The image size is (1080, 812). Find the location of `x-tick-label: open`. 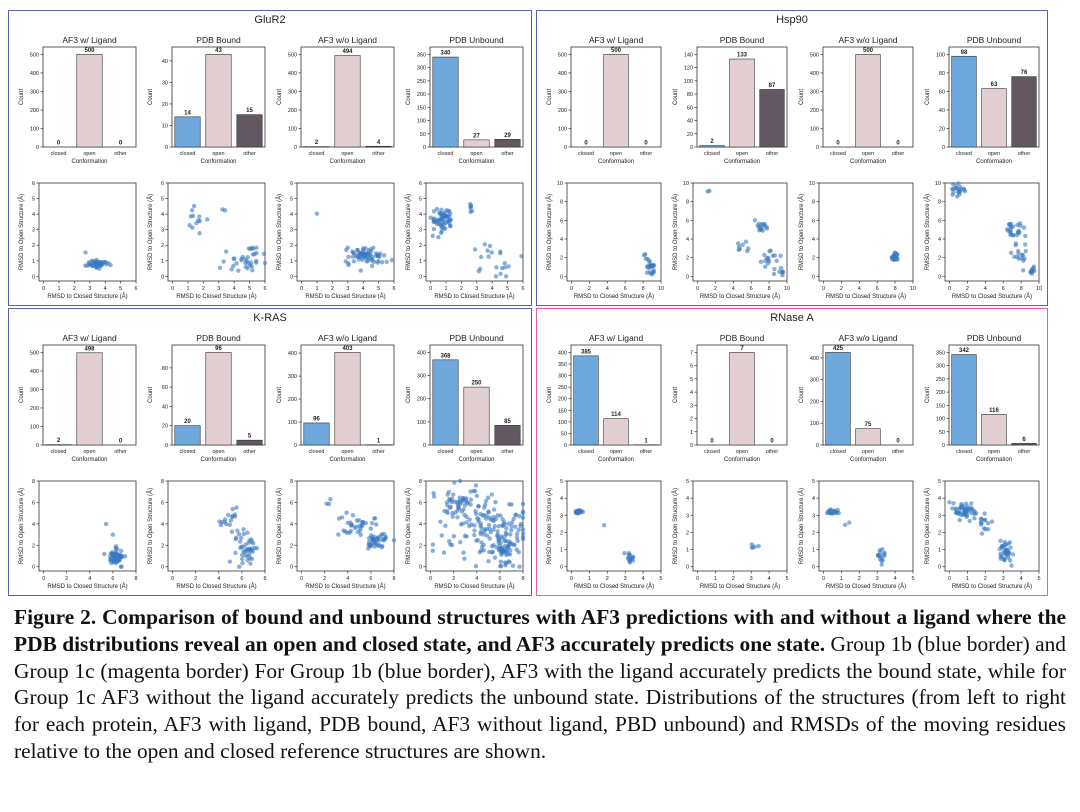

x-tick-label: open is located at coordinates (476, 452).